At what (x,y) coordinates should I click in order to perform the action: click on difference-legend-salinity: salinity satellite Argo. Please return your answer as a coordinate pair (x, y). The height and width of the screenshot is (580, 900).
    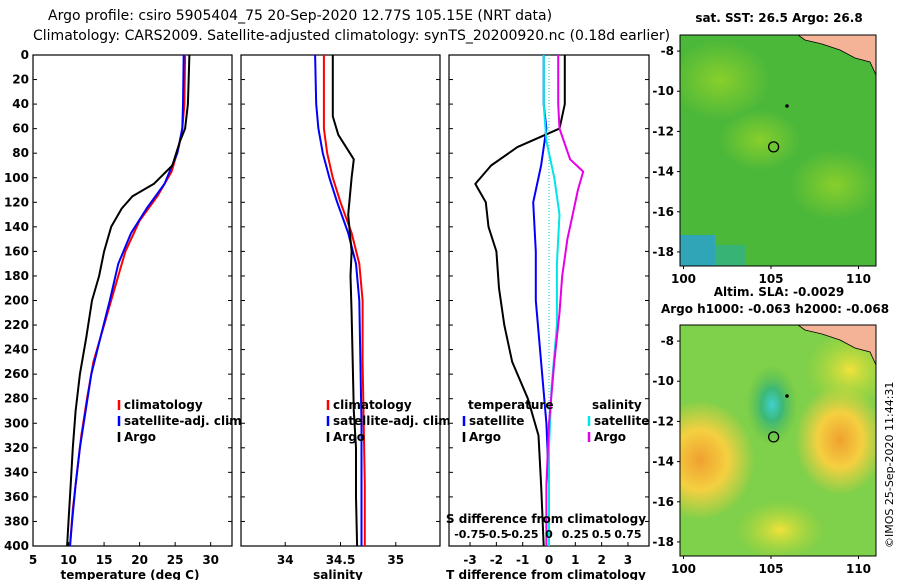
    Looking at the image, I should click on (618, 421).